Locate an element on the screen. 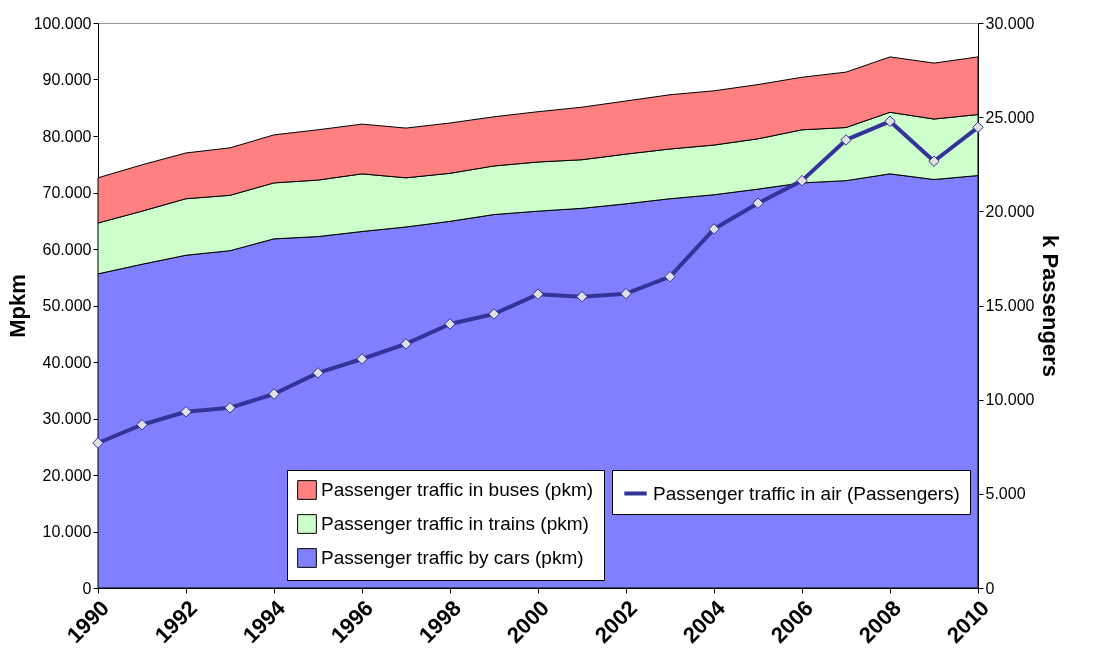 Image resolution: width=1114 pixels, height=672 pixels. y-tick-label: 20.000 is located at coordinates (67, 475).